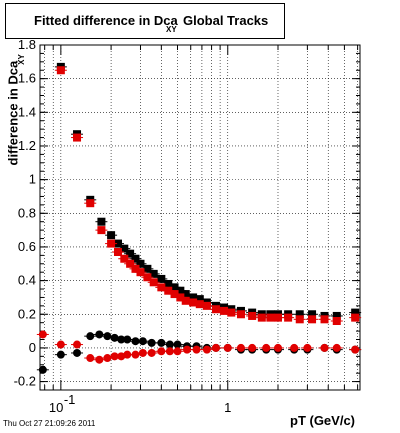 The image size is (400, 433). I want to click on title-subscript: XY, so click(171, 29).